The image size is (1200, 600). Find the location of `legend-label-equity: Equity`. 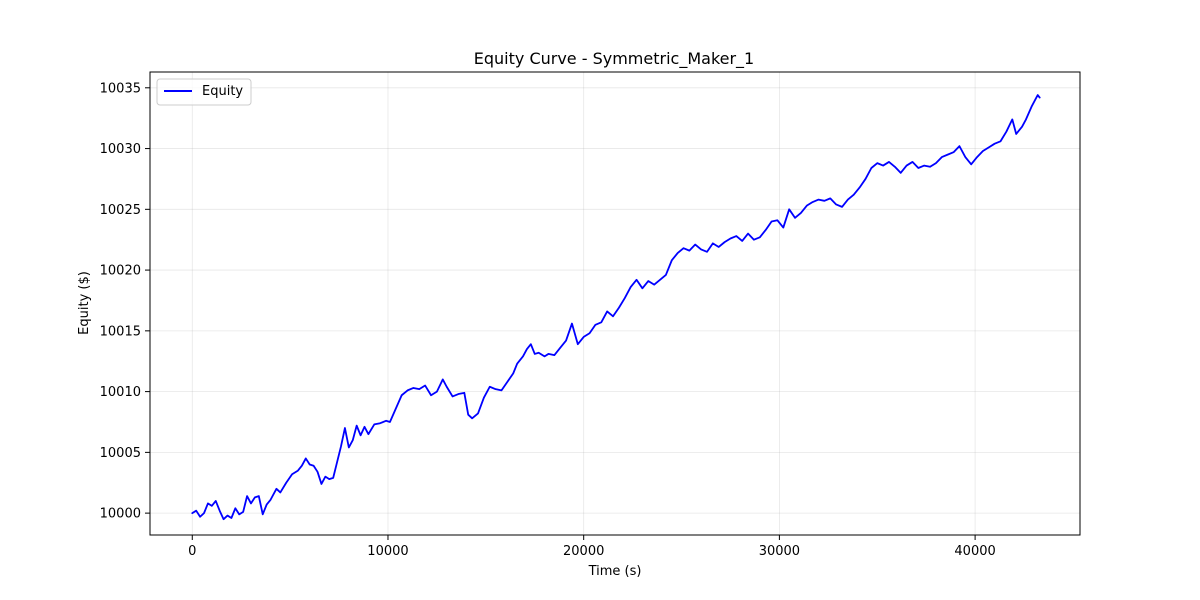

legend-label-equity: Equity is located at coordinates (222, 91).